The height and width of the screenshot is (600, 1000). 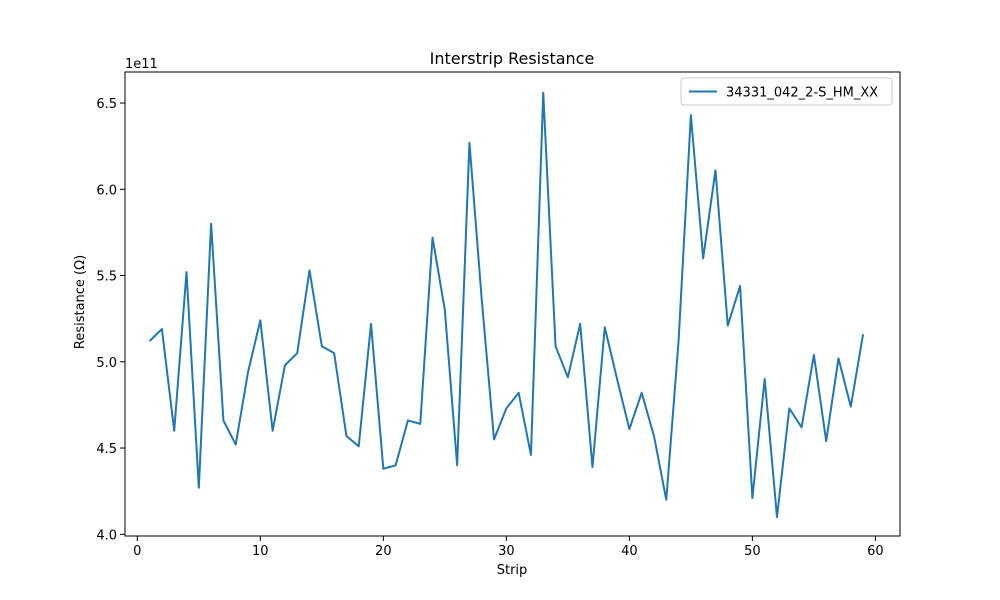 What do you see at coordinates (629, 551) in the screenshot?
I see `x-tick-label: 40` at bounding box center [629, 551].